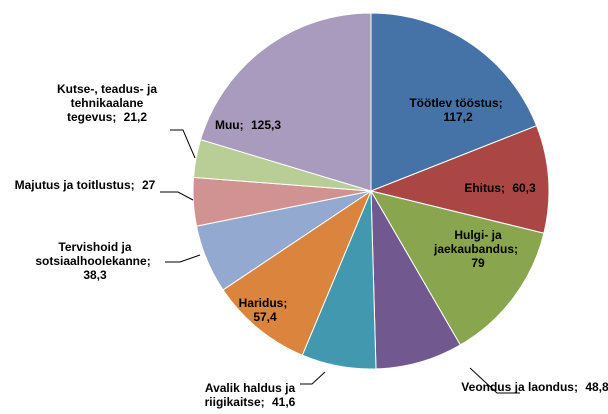  I want to click on value-label: 27, so click(149, 185).